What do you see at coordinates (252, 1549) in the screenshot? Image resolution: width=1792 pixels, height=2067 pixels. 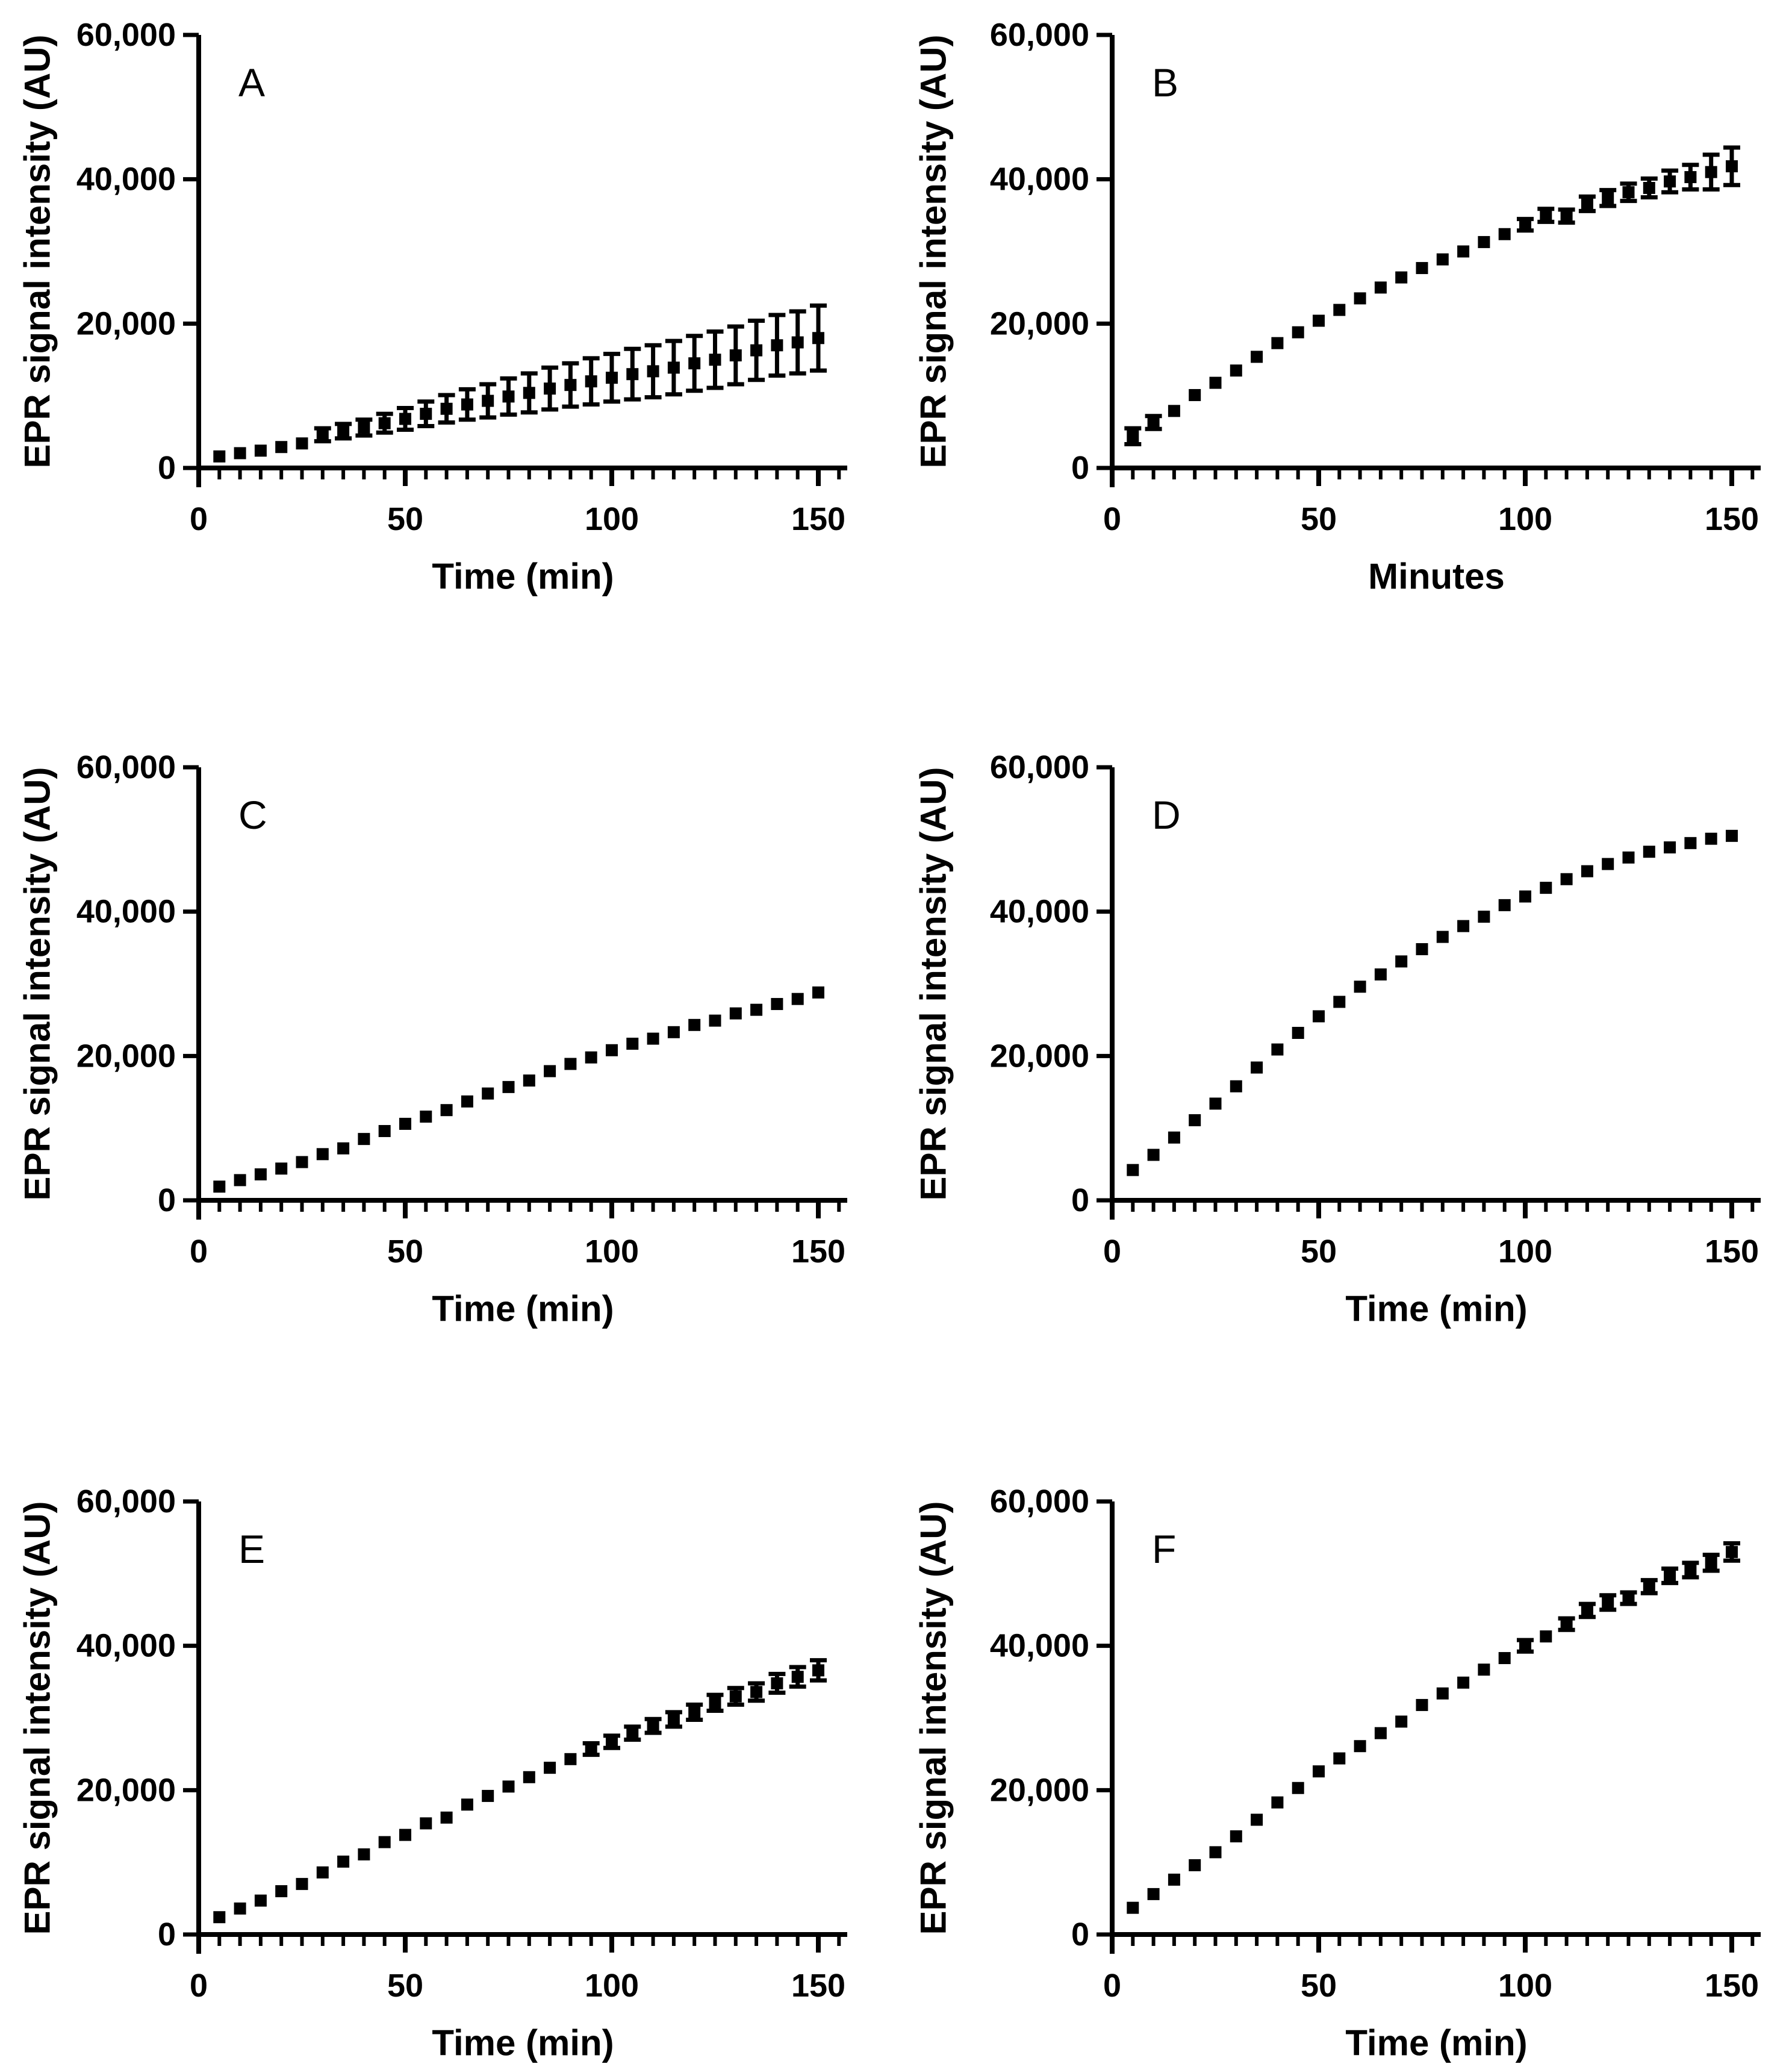 I see `panel-letter: E` at bounding box center [252, 1549].